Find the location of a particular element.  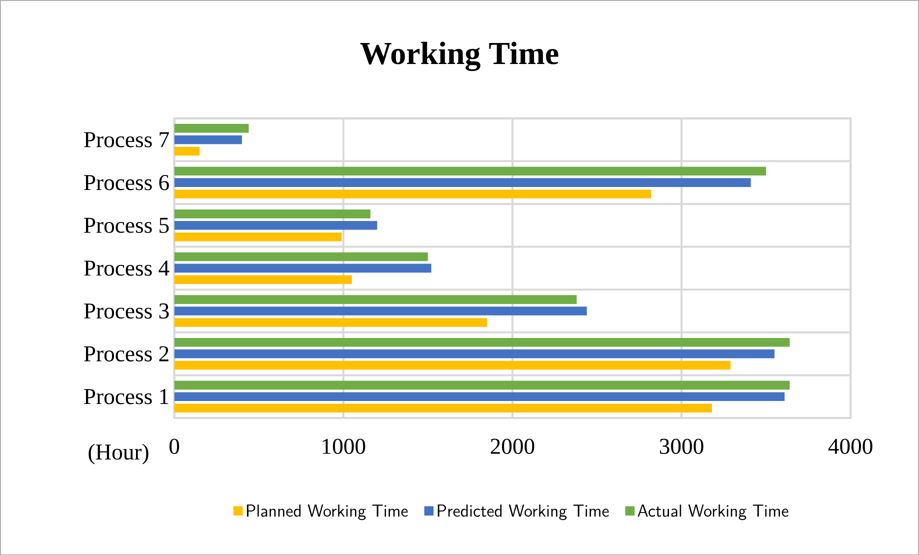

legend-label: Planned Working Time is located at coordinates (327, 512).